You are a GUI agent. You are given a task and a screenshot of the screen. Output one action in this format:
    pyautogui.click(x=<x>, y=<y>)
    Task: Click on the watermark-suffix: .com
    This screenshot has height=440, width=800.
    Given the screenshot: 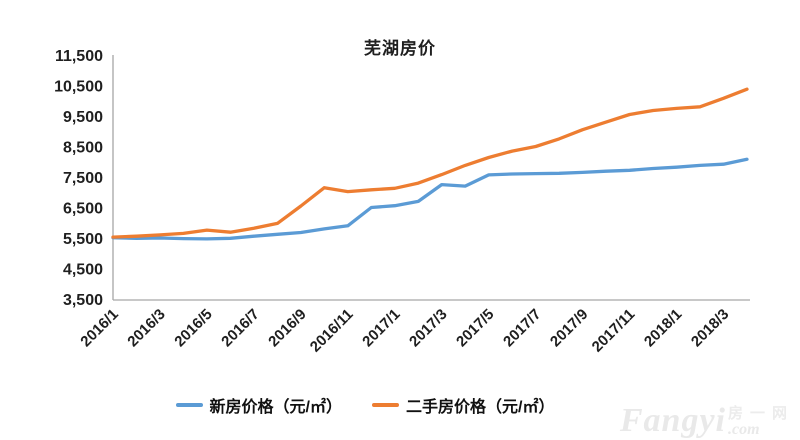 What is the action you would take?
    pyautogui.click(x=743, y=429)
    